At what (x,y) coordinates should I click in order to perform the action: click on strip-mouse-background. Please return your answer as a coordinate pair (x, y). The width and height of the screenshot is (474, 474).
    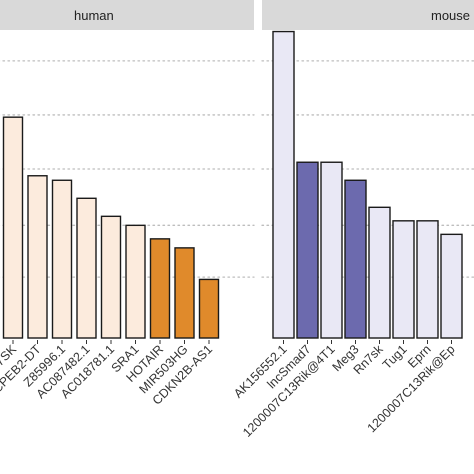
    Looking at the image, I should click on (368, 15).